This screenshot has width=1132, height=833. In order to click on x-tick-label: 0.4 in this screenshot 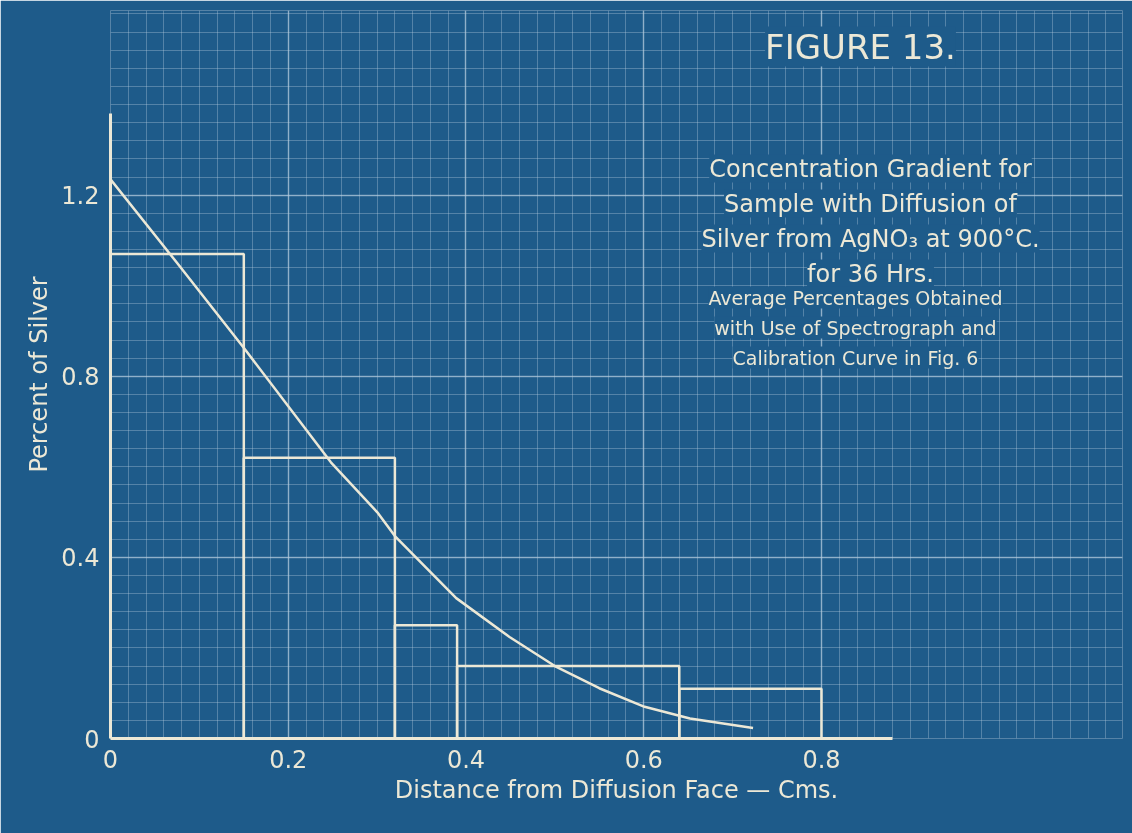, I will do `click(466, 759)`.